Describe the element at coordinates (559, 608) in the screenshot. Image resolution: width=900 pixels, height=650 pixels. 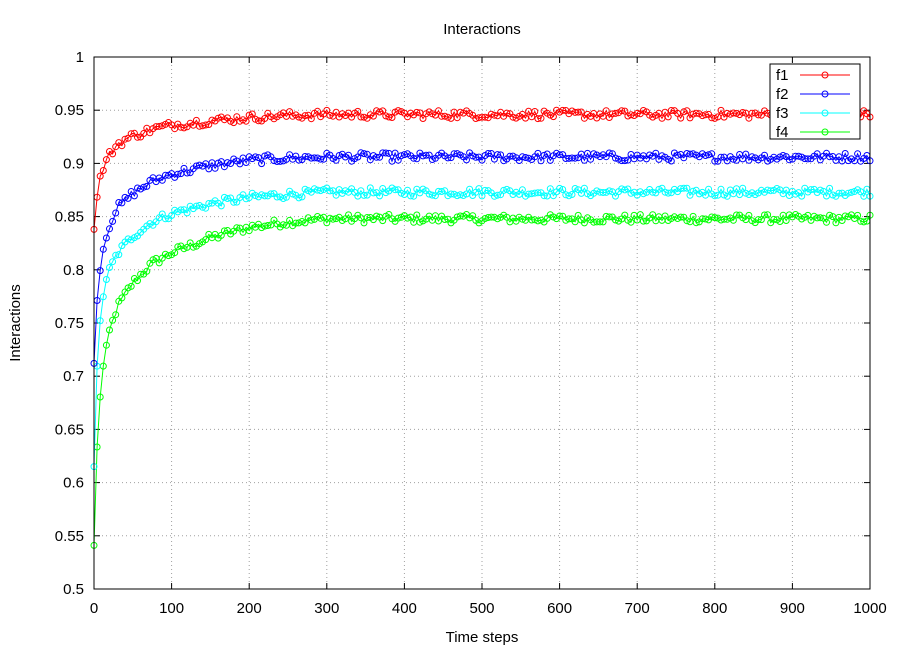
I see `x-tick-label: 600` at that location.